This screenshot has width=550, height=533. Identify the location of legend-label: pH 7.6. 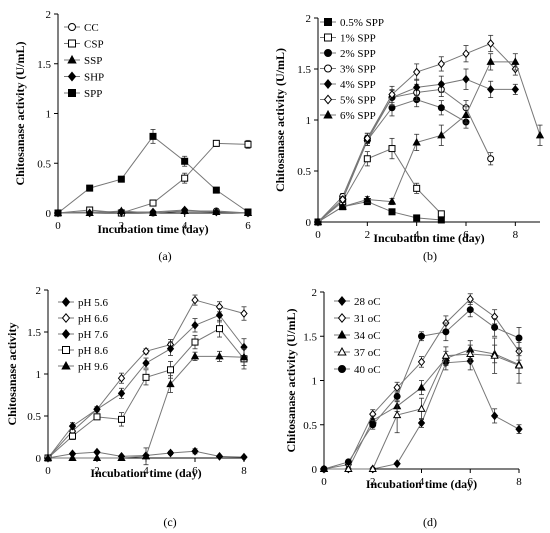
(93, 335).